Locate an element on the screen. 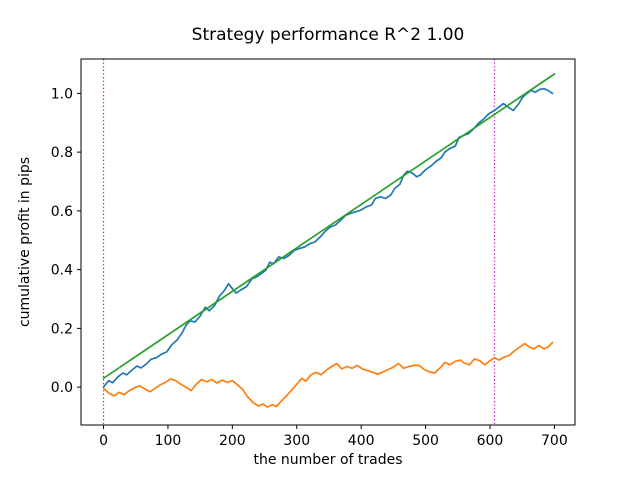 The image size is (640, 480). x-tick-label: 300 is located at coordinates (296, 441).